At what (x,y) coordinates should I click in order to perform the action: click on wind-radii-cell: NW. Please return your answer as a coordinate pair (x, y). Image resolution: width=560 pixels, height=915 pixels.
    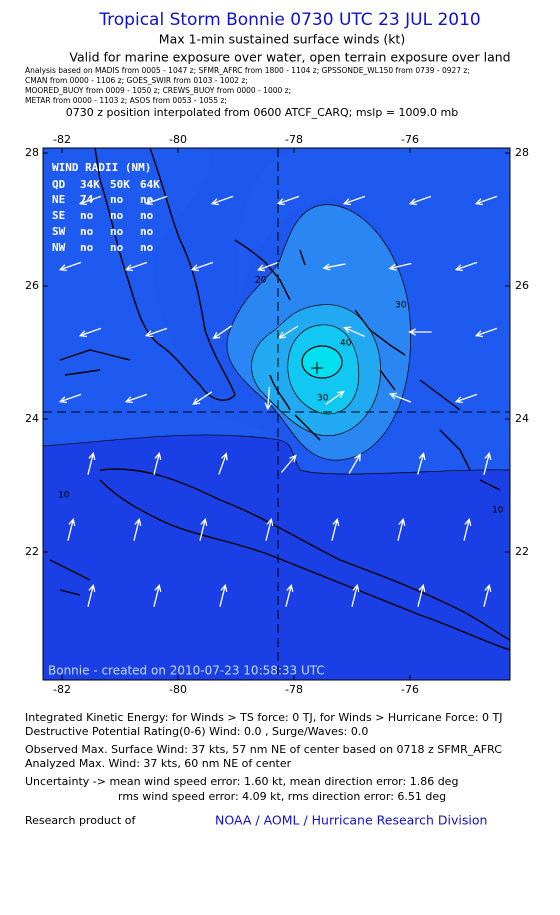
    Looking at the image, I should click on (59, 247).